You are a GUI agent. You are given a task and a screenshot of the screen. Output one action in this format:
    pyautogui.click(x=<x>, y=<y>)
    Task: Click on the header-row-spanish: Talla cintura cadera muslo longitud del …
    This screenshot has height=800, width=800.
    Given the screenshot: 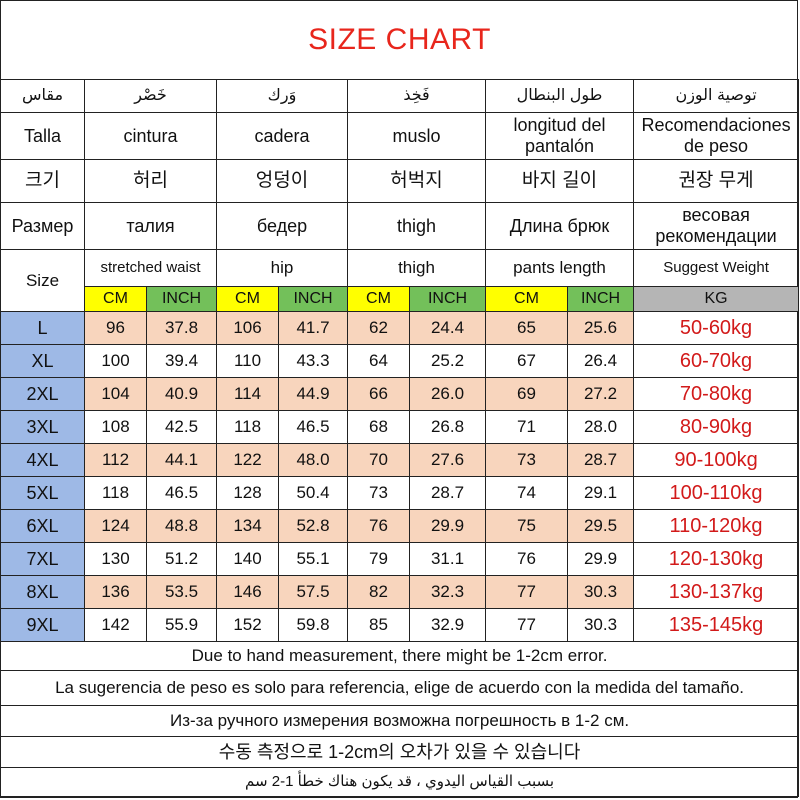 What is the action you would take?
    pyautogui.click(x=400, y=136)
    